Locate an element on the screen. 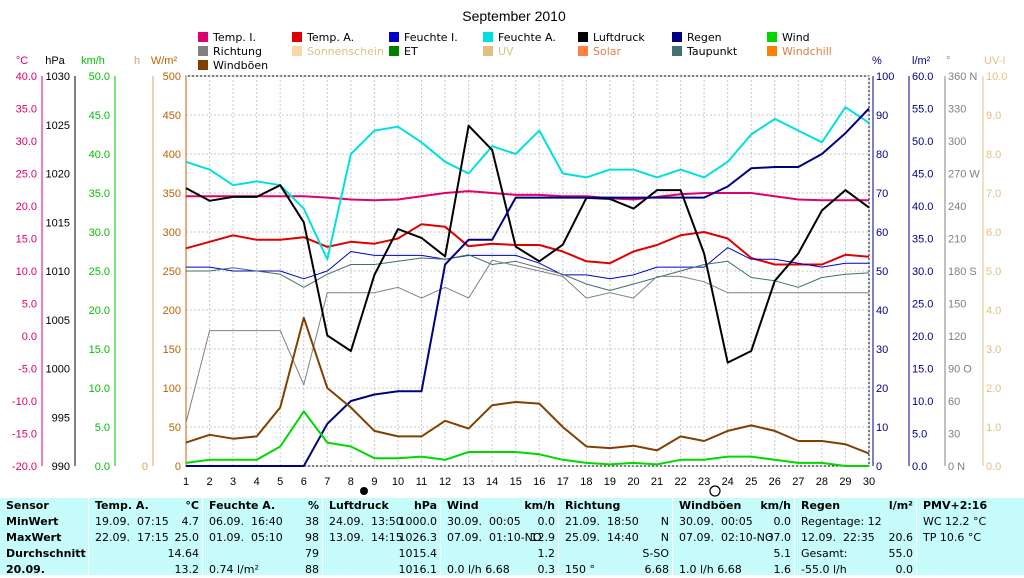  legend-item-richtung: Richtung is located at coordinates (230, 51).